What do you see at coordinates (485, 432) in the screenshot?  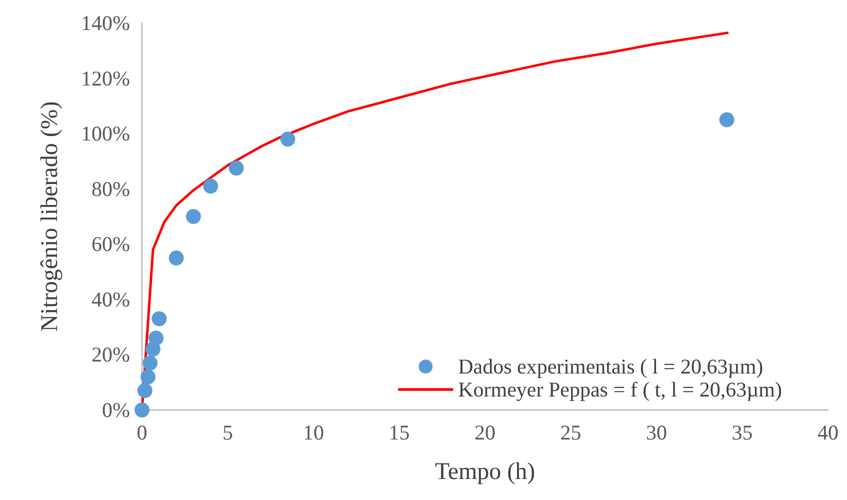 I see `x-tick-label: 20` at bounding box center [485, 432].